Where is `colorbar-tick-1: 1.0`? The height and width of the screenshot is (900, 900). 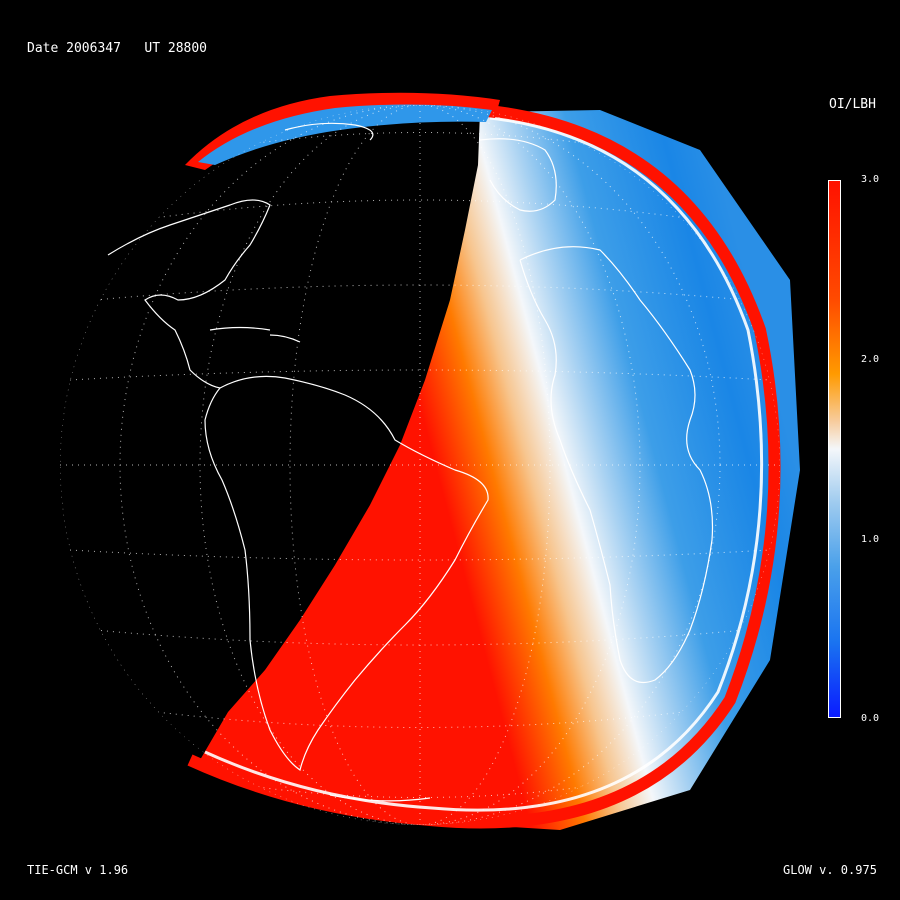 colorbar-tick-1: 1.0 is located at coordinates (870, 539).